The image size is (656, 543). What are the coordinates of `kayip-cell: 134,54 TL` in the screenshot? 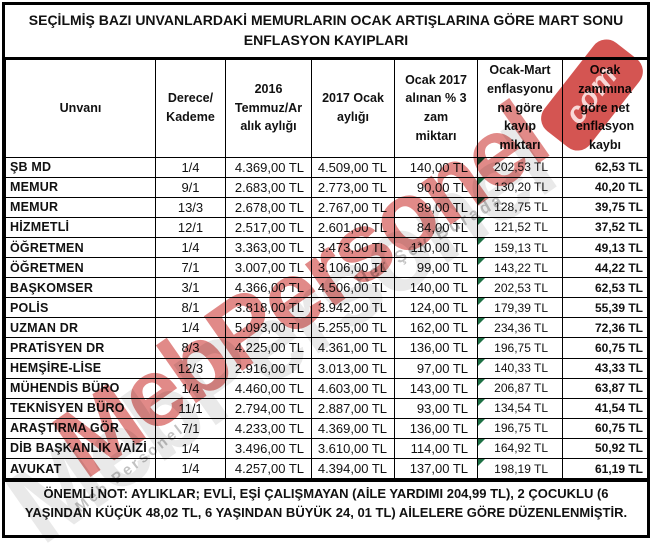 It's located at (520, 408).